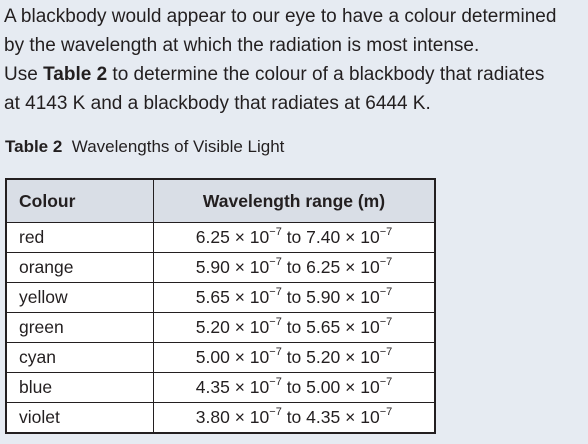  What do you see at coordinates (79, 200) in the screenshot?
I see `column-header-colour: Colour` at bounding box center [79, 200].